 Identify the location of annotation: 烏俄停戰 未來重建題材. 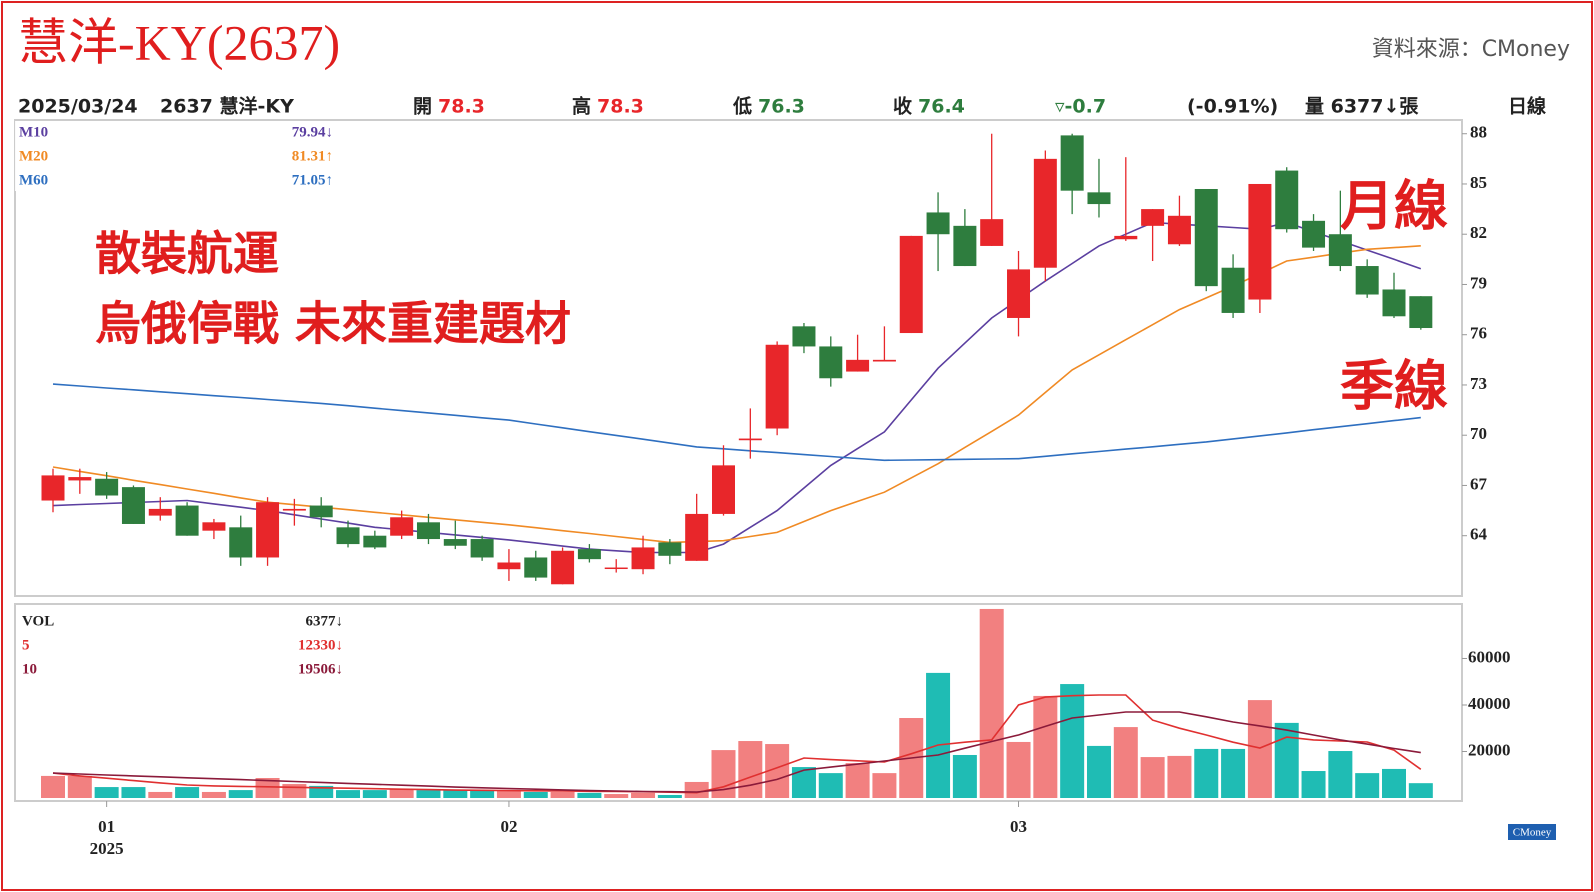
(333, 324).